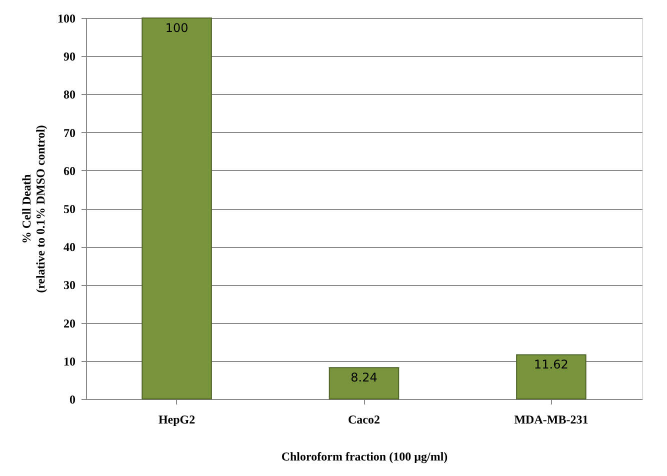  What do you see at coordinates (73, 399) in the screenshot?
I see `y-tick-label: 0` at bounding box center [73, 399].